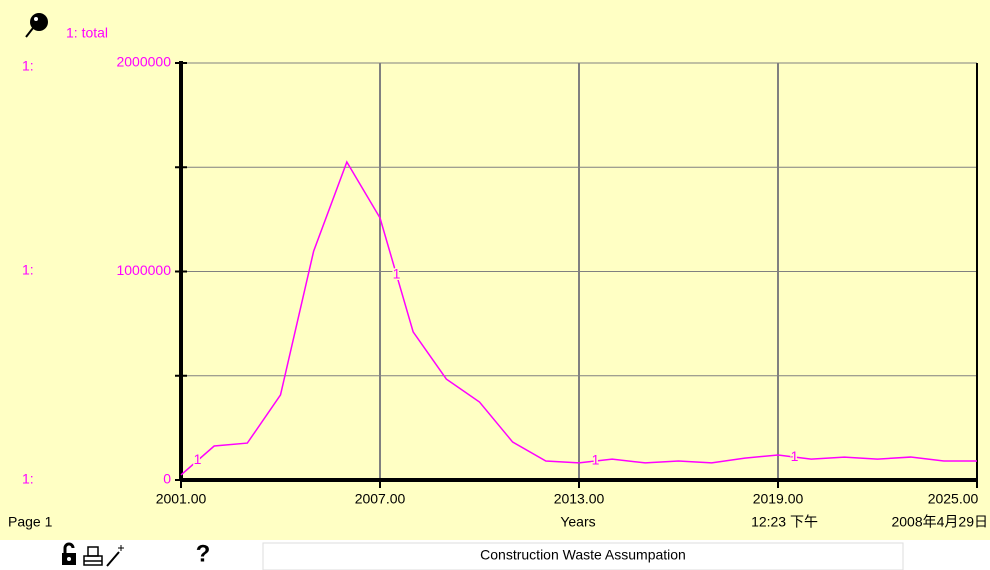 This screenshot has width=990, height=570. I want to click on date: 2008年4月29日, so click(939, 522).